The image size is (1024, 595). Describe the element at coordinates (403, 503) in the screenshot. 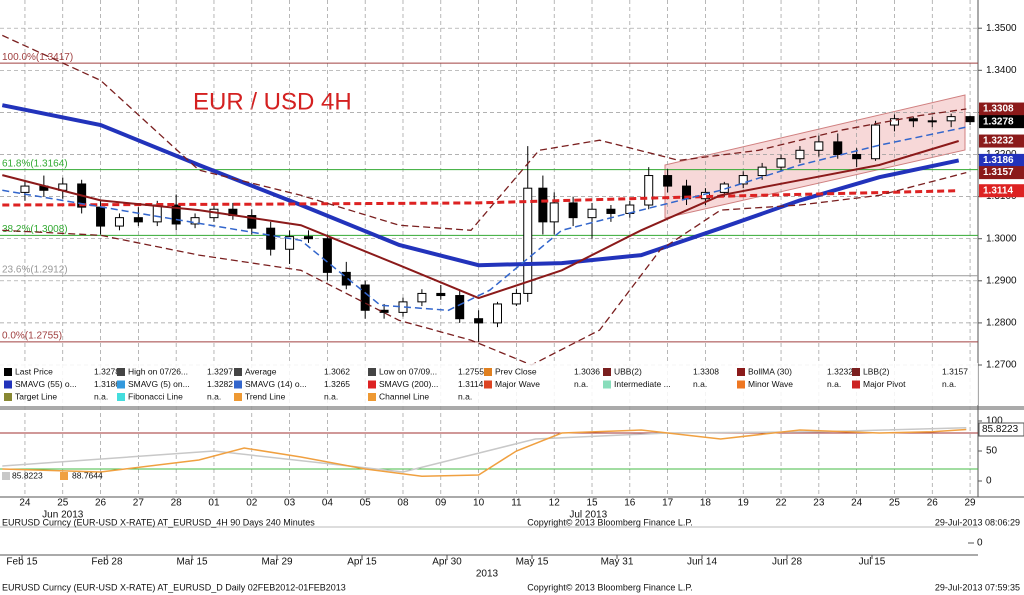

I see `x-tick-label: 08` at that location.